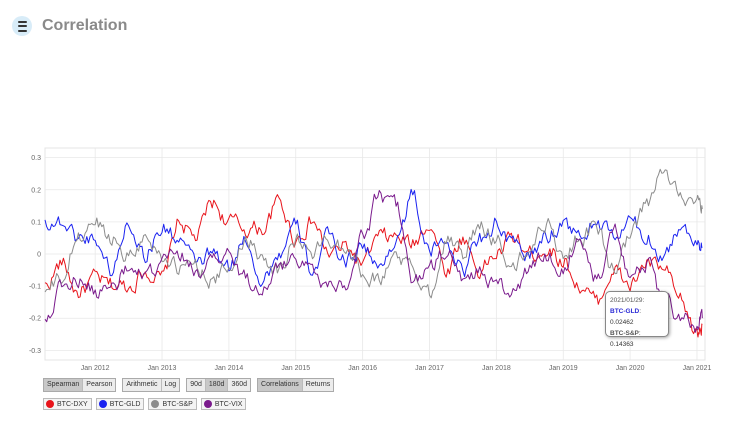  What do you see at coordinates (36, 190) in the screenshot?
I see `y-tick-label: 0.2` at bounding box center [36, 190].